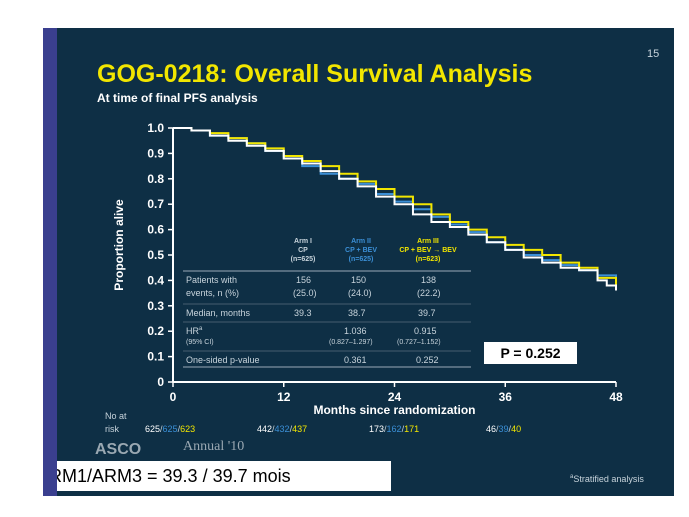 This screenshot has width=689, height=517. What do you see at coordinates (155, 255) in the screenshot?
I see `y-tick-label: 0.5` at bounding box center [155, 255].